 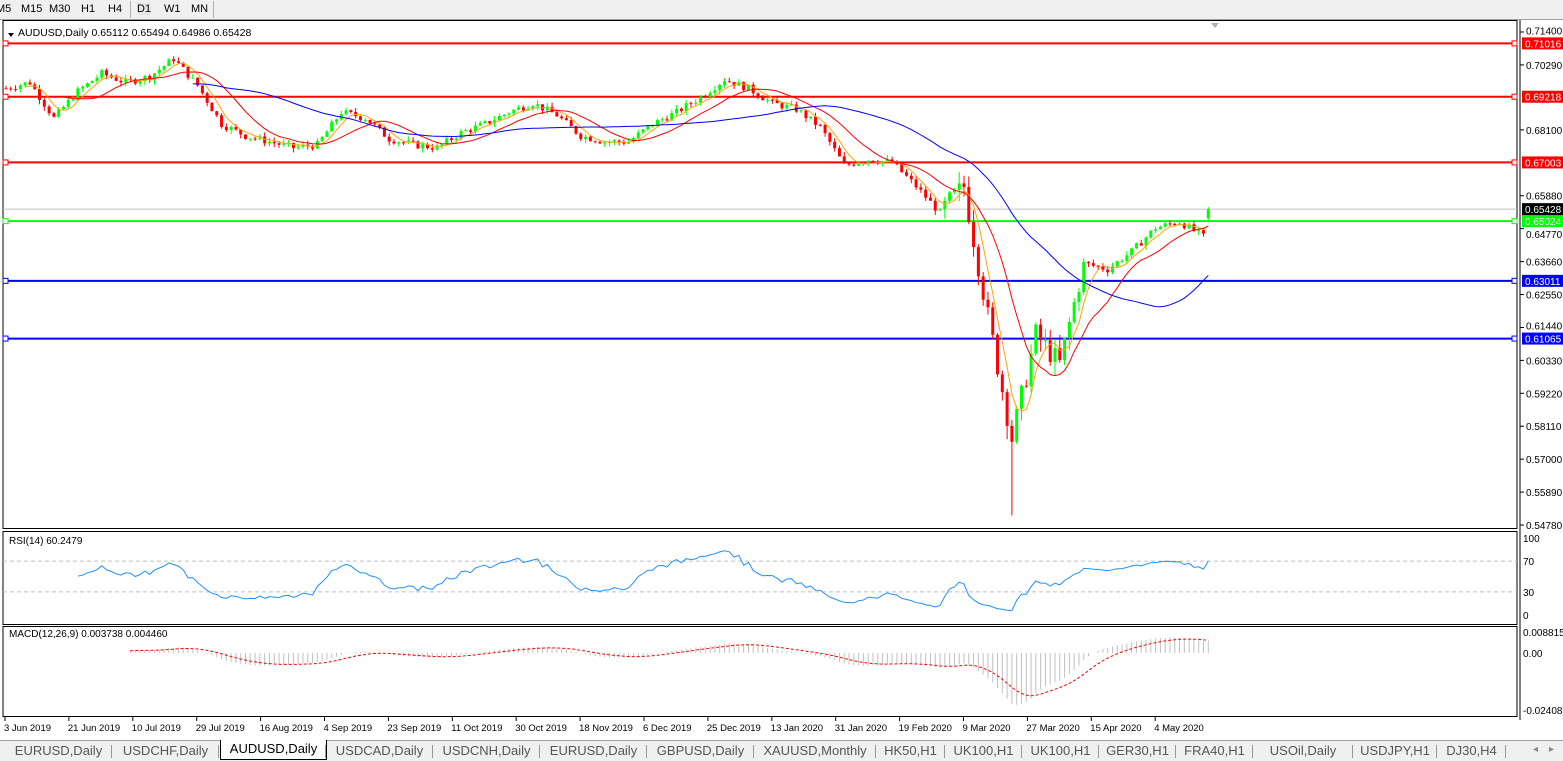 What do you see at coordinates (88, 9) in the screenshot?
I see `timeframe-h1: H1` at bounding box center [88, 9].